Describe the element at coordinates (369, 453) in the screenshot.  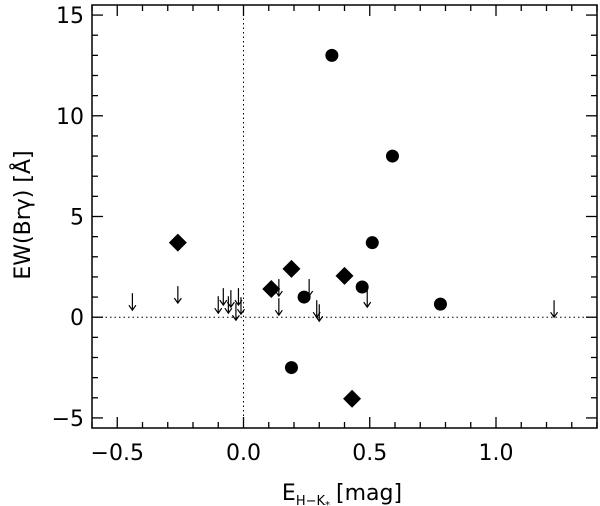
I see `x-tick-label: 0.5` at that location.